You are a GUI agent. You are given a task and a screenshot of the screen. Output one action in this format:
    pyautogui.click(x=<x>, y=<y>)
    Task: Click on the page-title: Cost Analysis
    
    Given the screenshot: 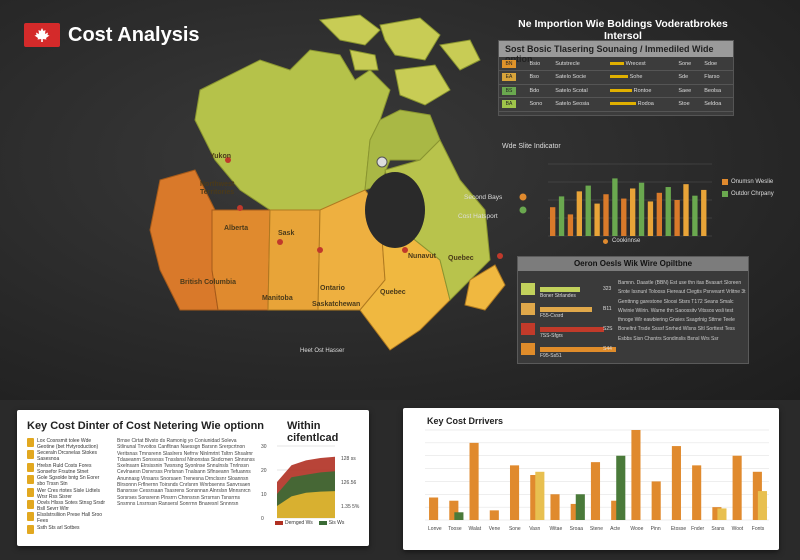 What is the action you would take?
    pyautogui.click(x=134, y=34)
    